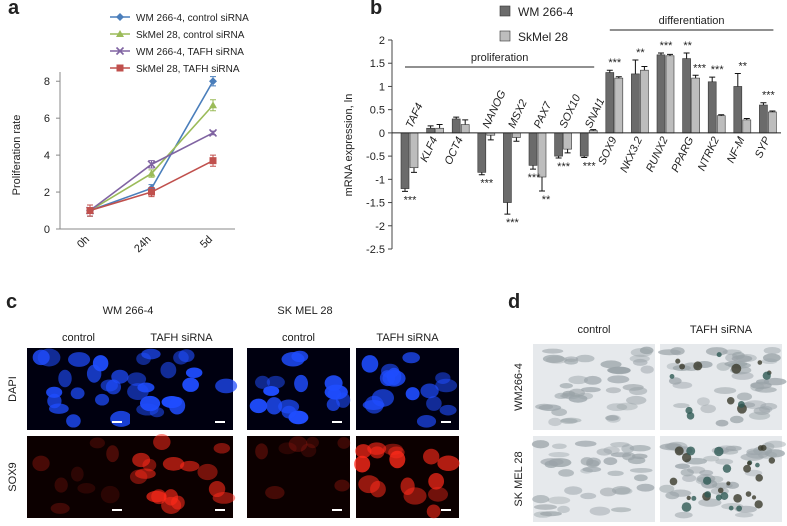 This screenshot has height=526, width=787. What do you see at coordinates (505, 36) in the screenshot?
I see `legend-swatch` at bounding box center [505, 36].